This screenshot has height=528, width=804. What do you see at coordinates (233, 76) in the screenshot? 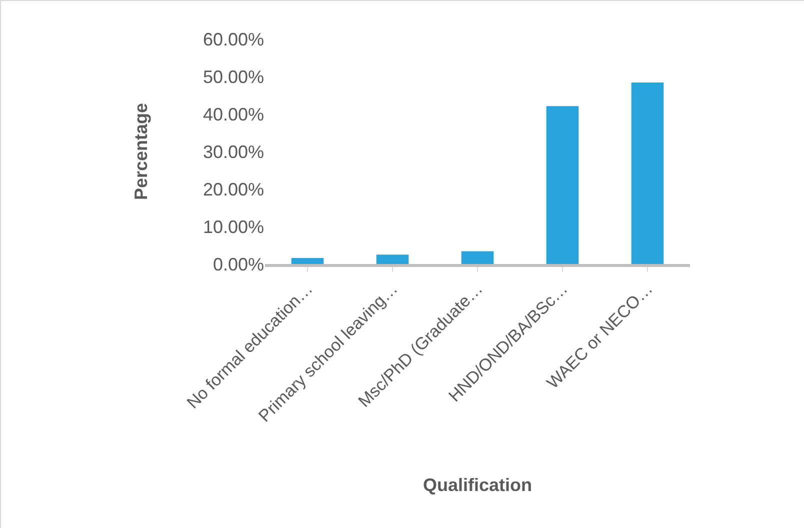
I see `y-tick-label: 50.00%` at bounding box center [233, 76].